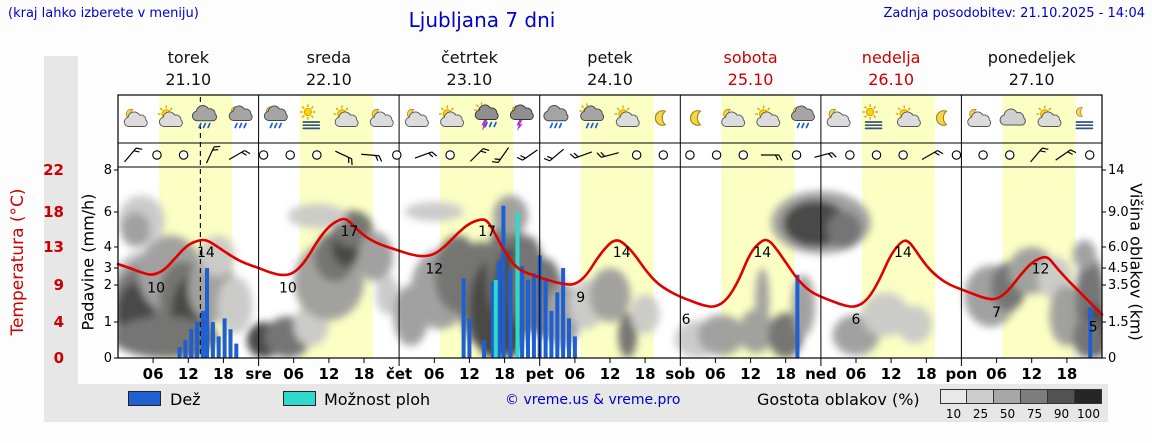 Image resolution: width=1152 pixels, height=443 pixels. Describe the element at coordinates (258, 374) in the screenshot. I see `day-abbrev-label: sre` at that location.